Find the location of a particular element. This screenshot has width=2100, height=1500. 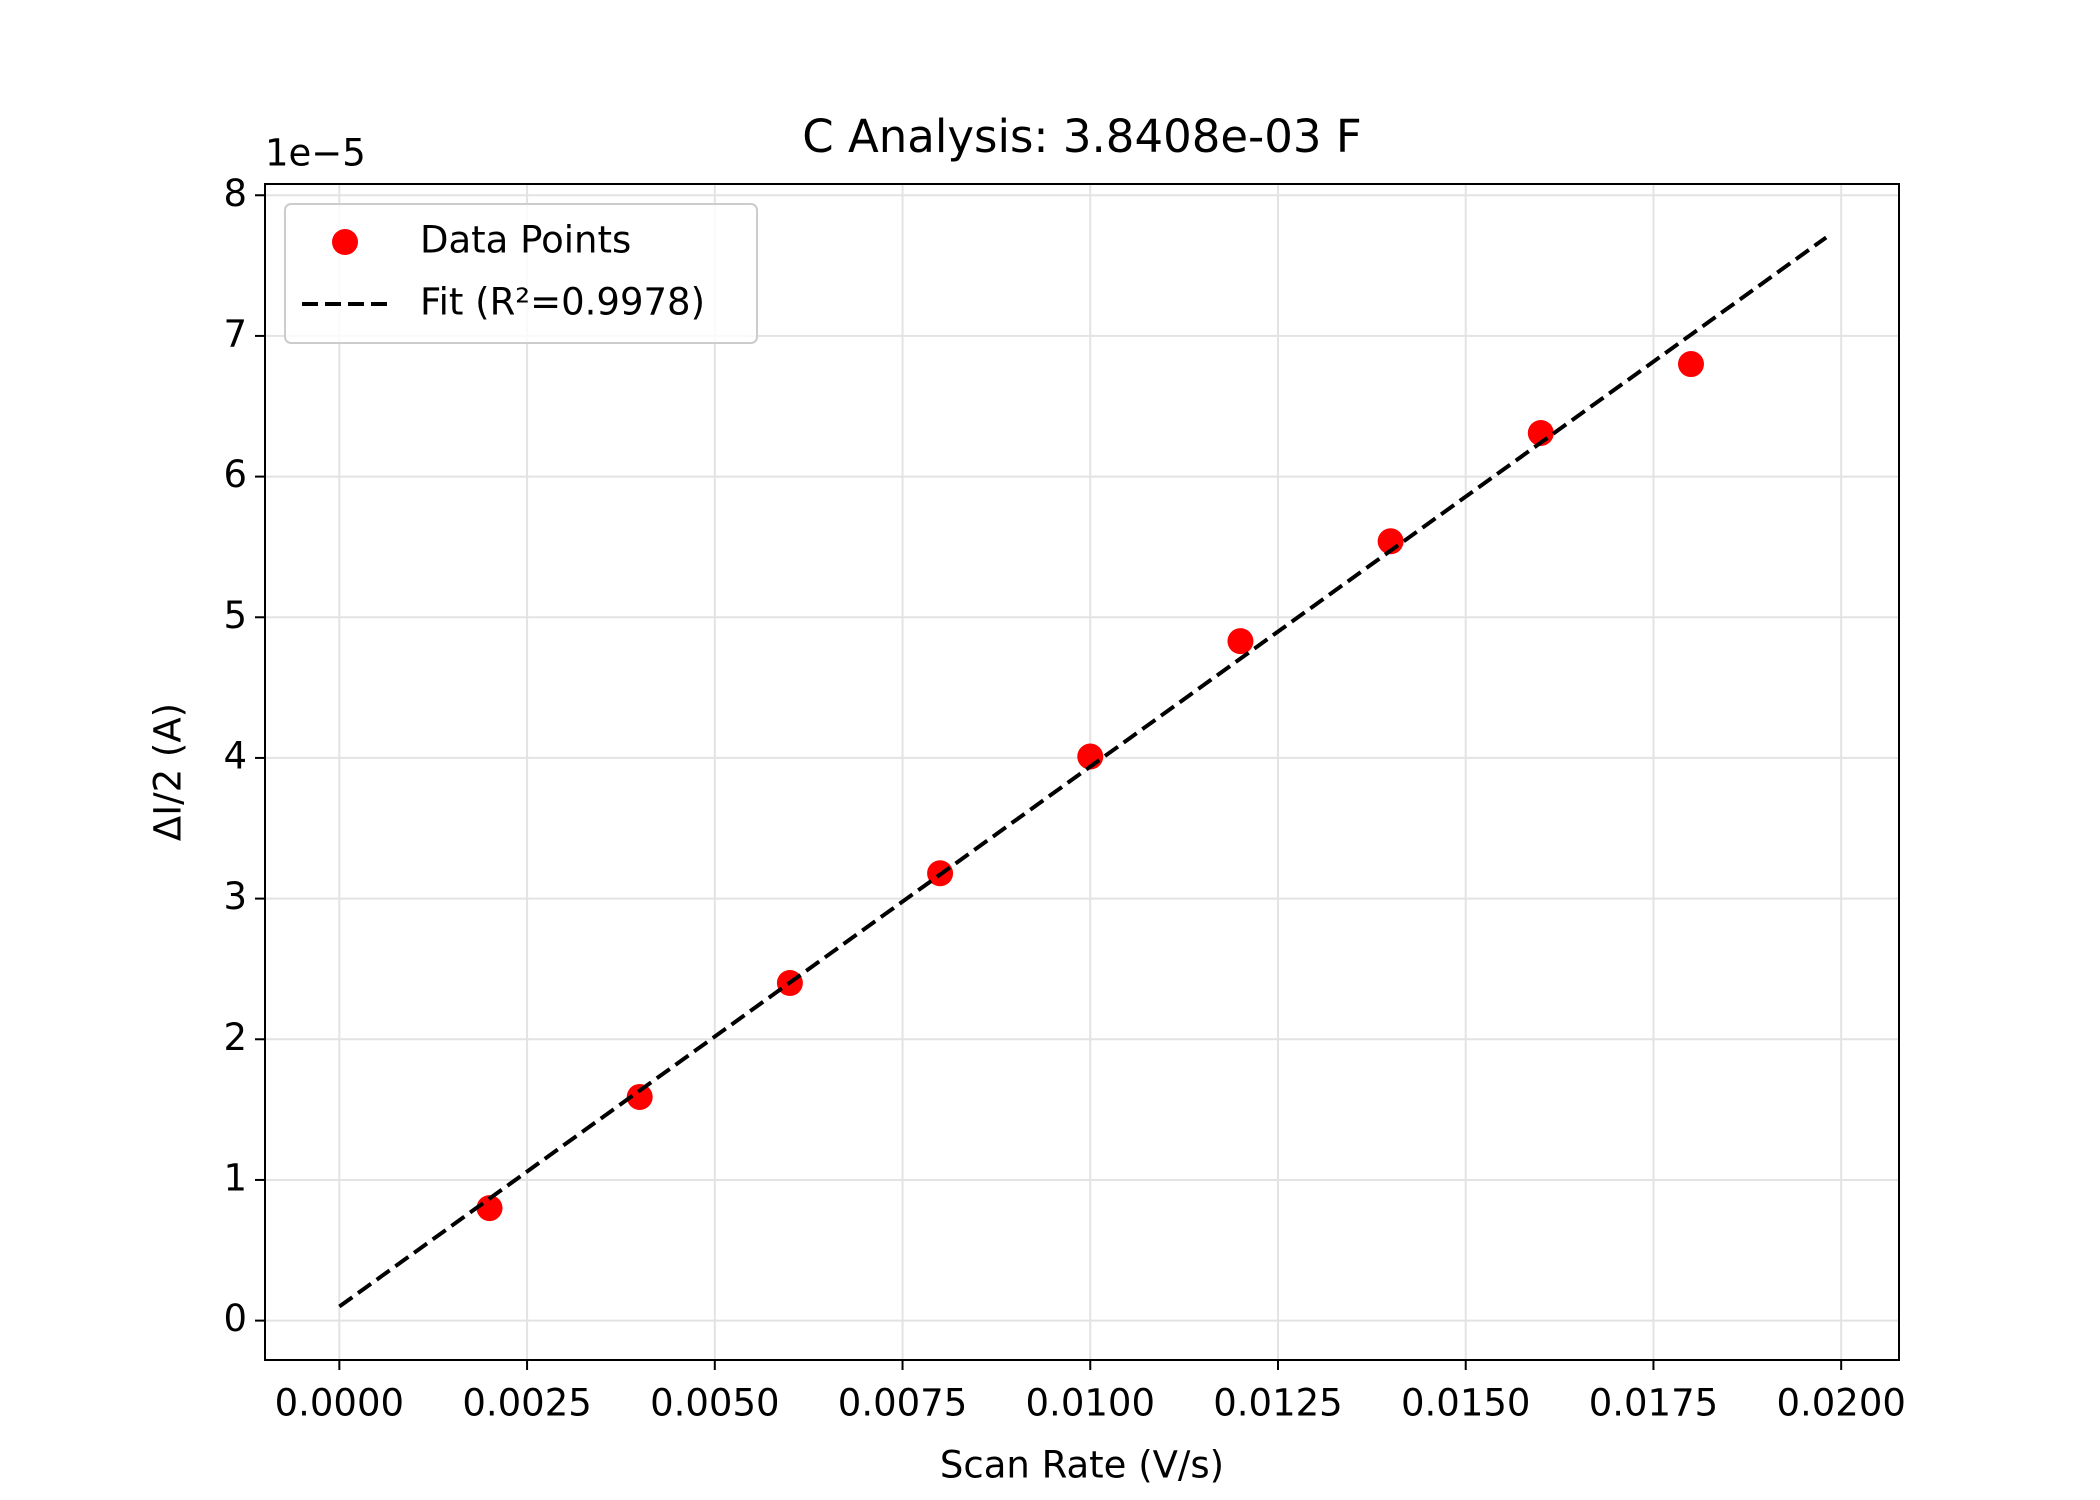

y-tick-label: 3 is located at coordinates (235, 896).